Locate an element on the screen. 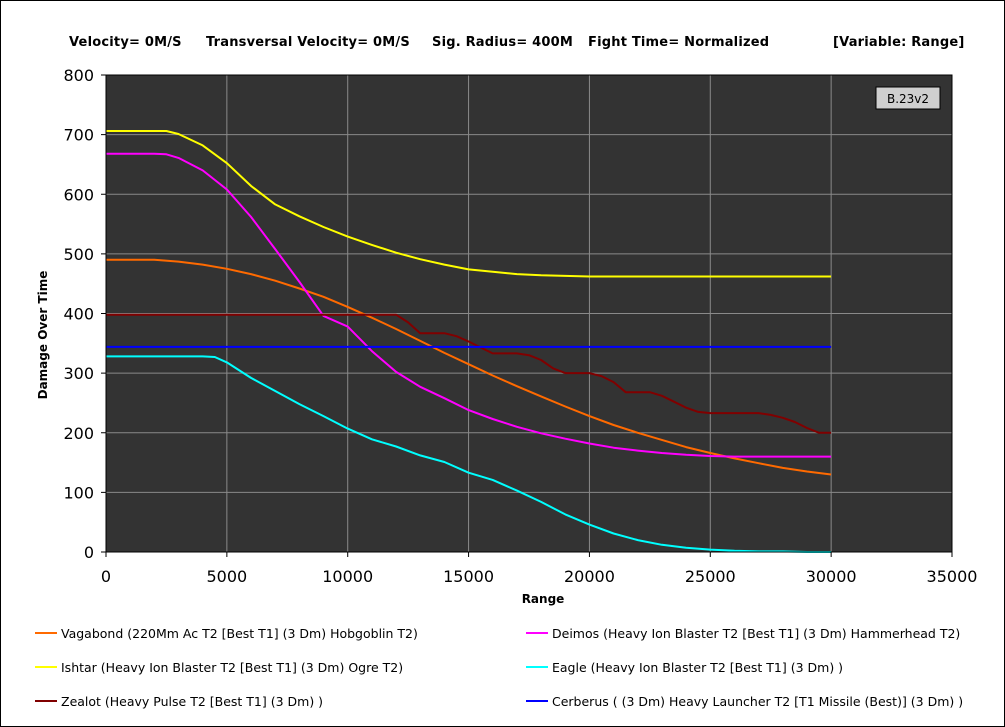 Image resolution: width=1005 pixels, height=727 pixels. y-axis-label: Damage Over Time is located at coordinates (43, 335).